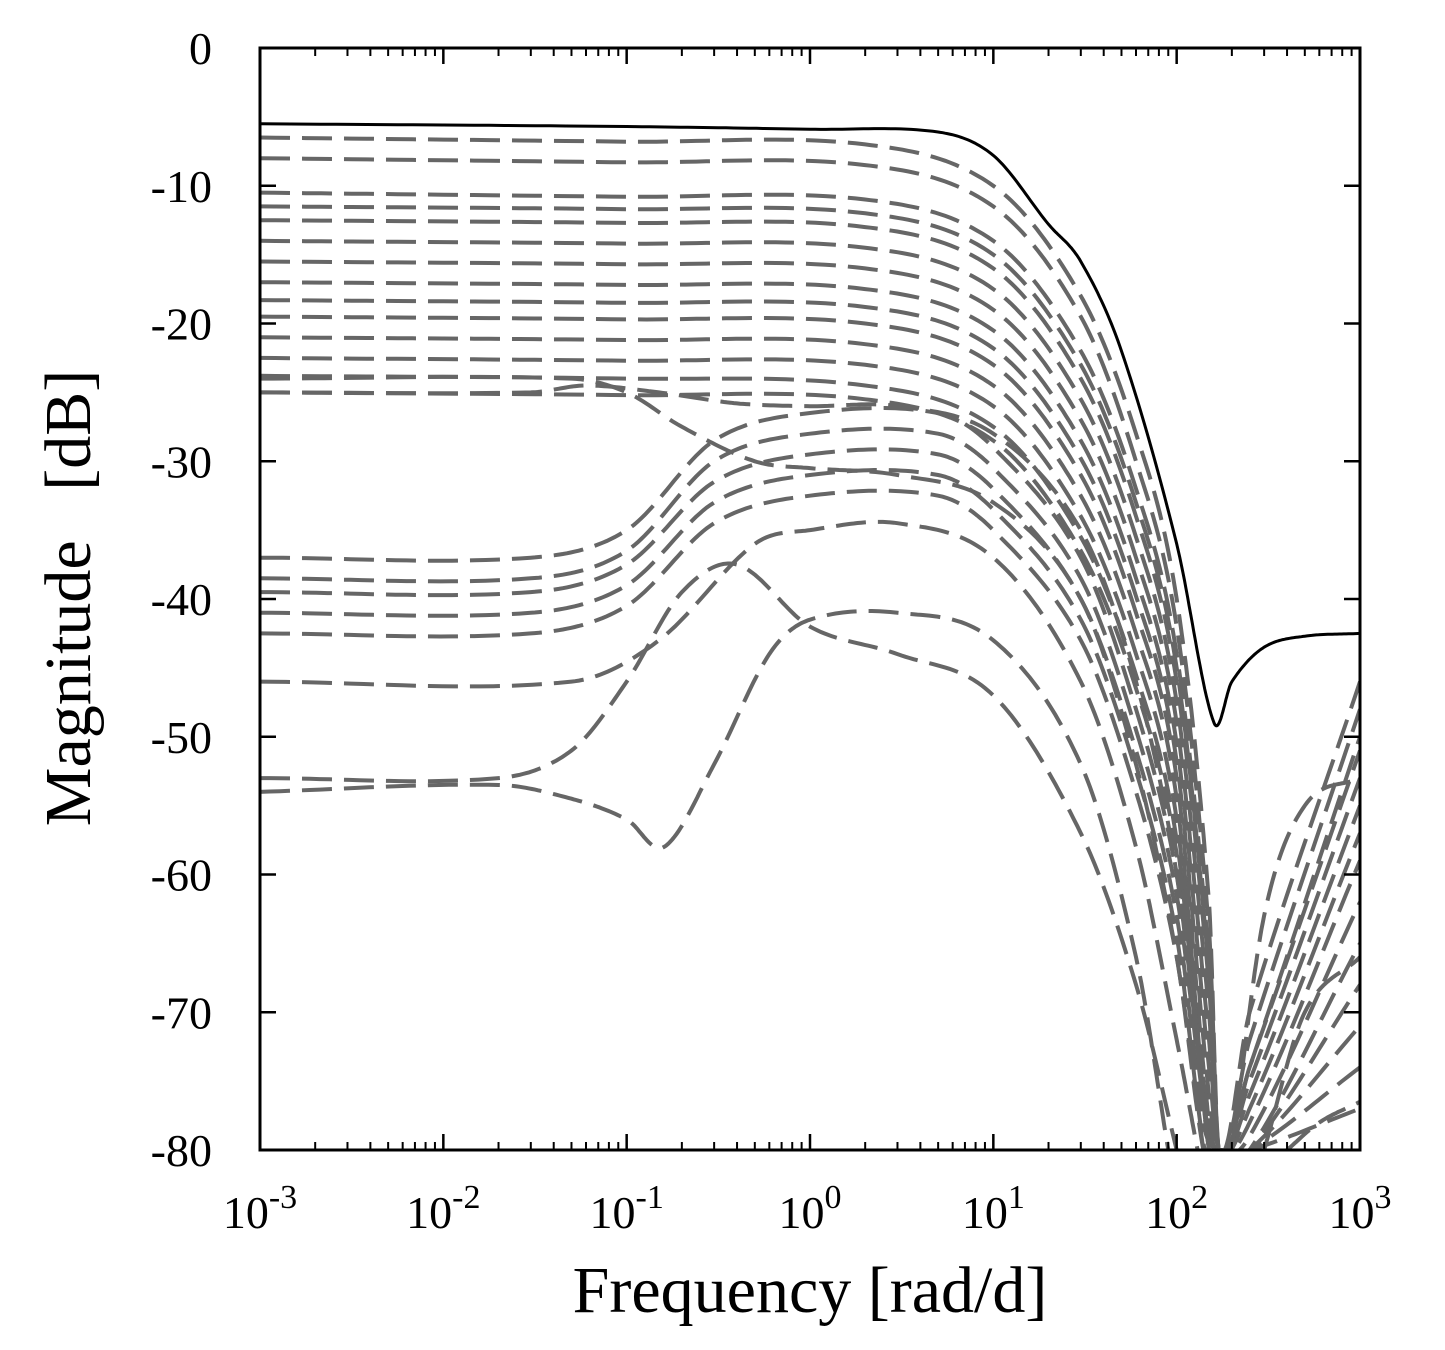 This screenshot has width=1445, height=1350. Describe the element at coordinates (993, 1208) in the screenshot. I see `x-tick-label: 10¹` at that location.